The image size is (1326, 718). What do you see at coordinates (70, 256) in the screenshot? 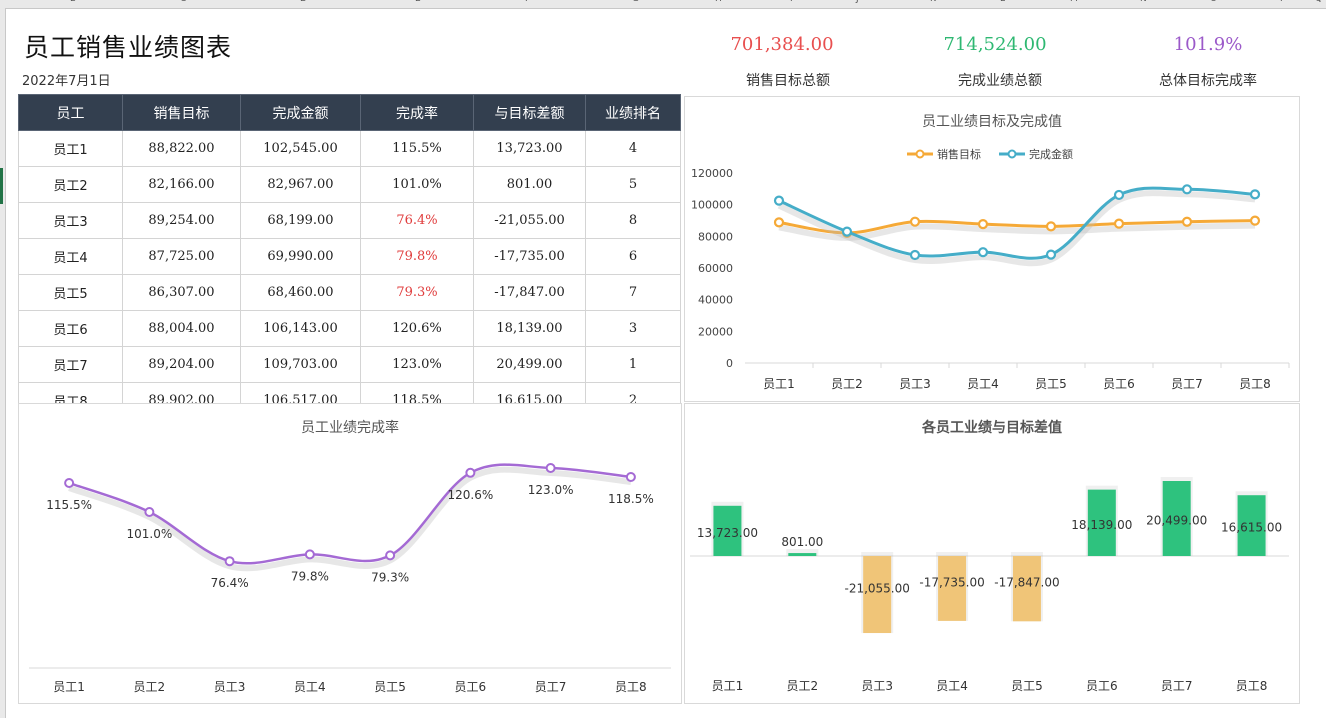
I see `cell-name: 员工4` at bounding box center [70, 256].